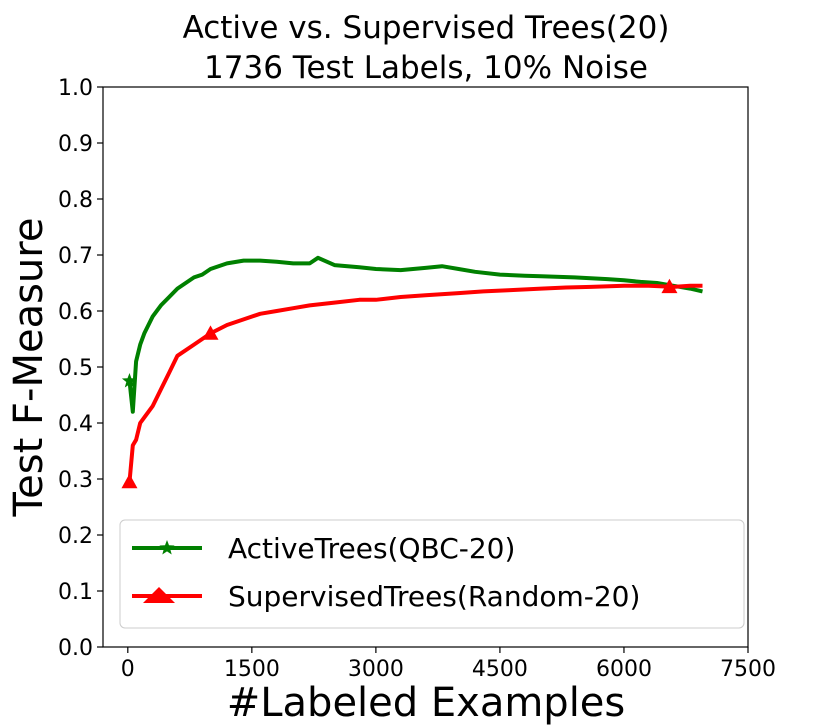 Image resolution: width=830 pixels, height=726 pixels. I want to click on y-tick-label: 0.0, so click(75, 648).